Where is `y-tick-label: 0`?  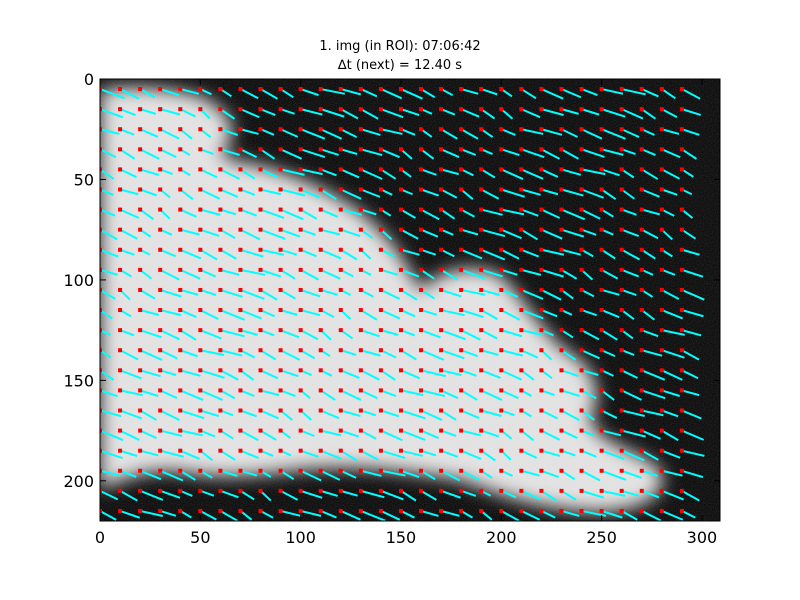
y-tick-label: 0 is located at coordinates (89, 79).